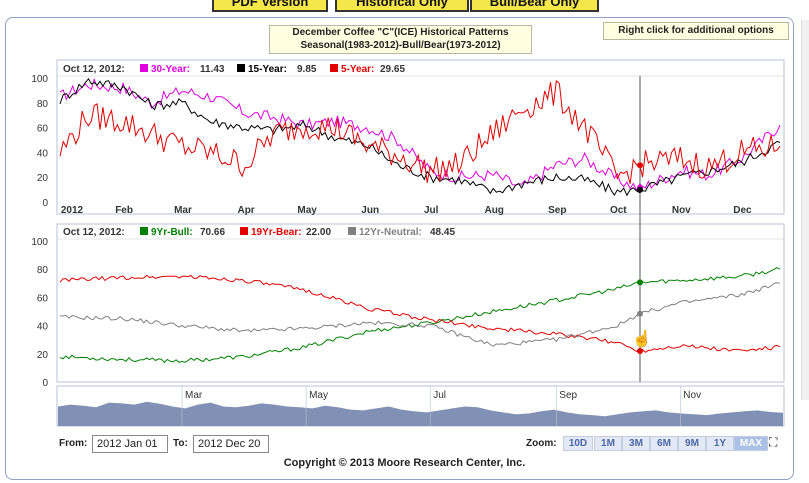  I want to click on zoom-button-3m: 3M, so click(636, 443).